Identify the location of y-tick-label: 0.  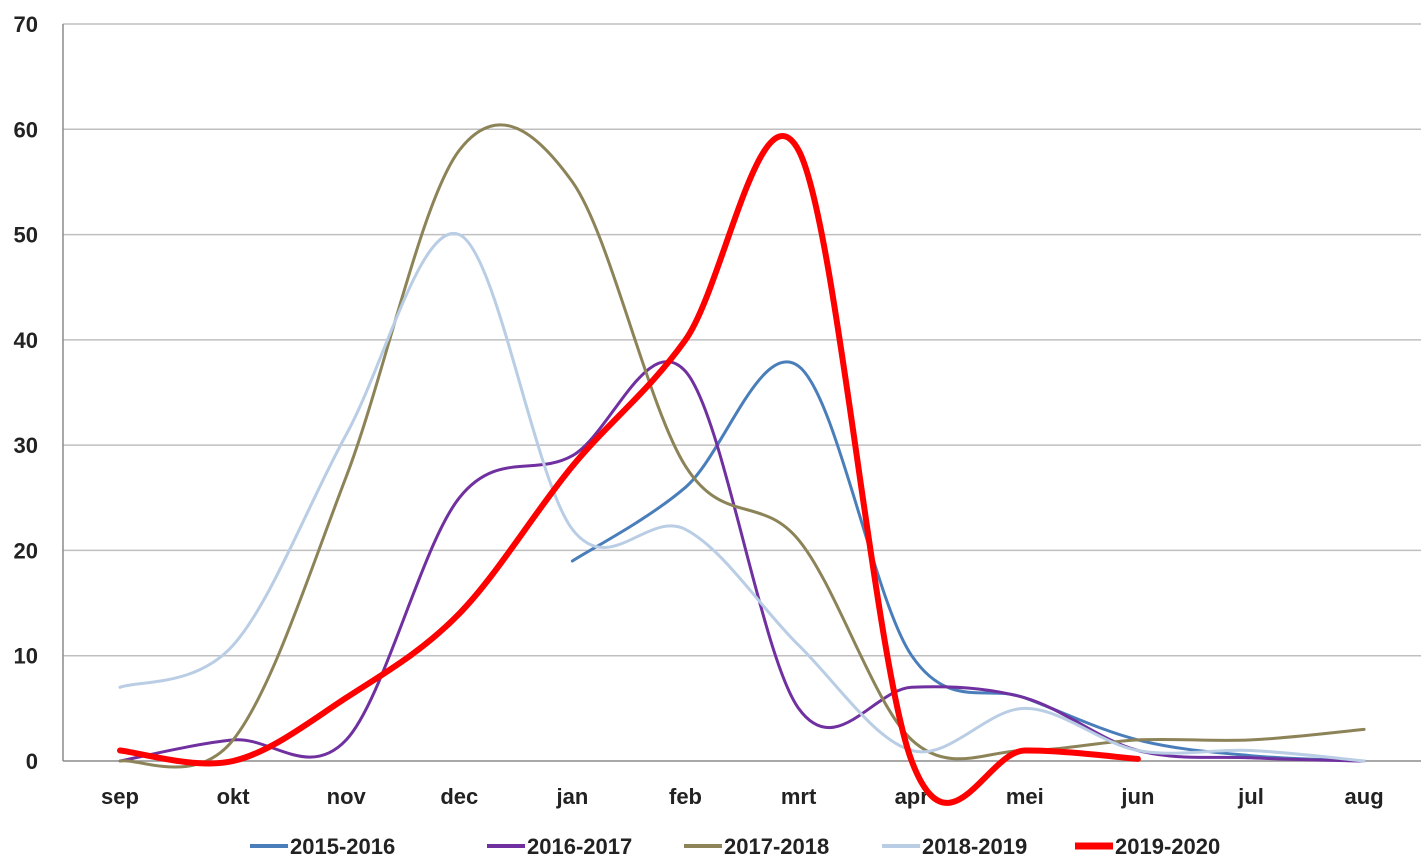
(32, 761).